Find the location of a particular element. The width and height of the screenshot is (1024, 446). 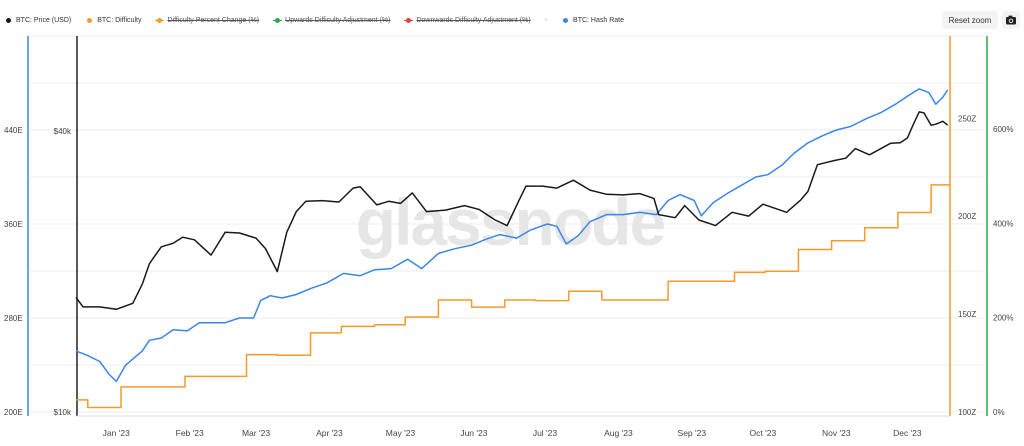

x-tick-label: Jan '23 is located at coordinates (116, 433).